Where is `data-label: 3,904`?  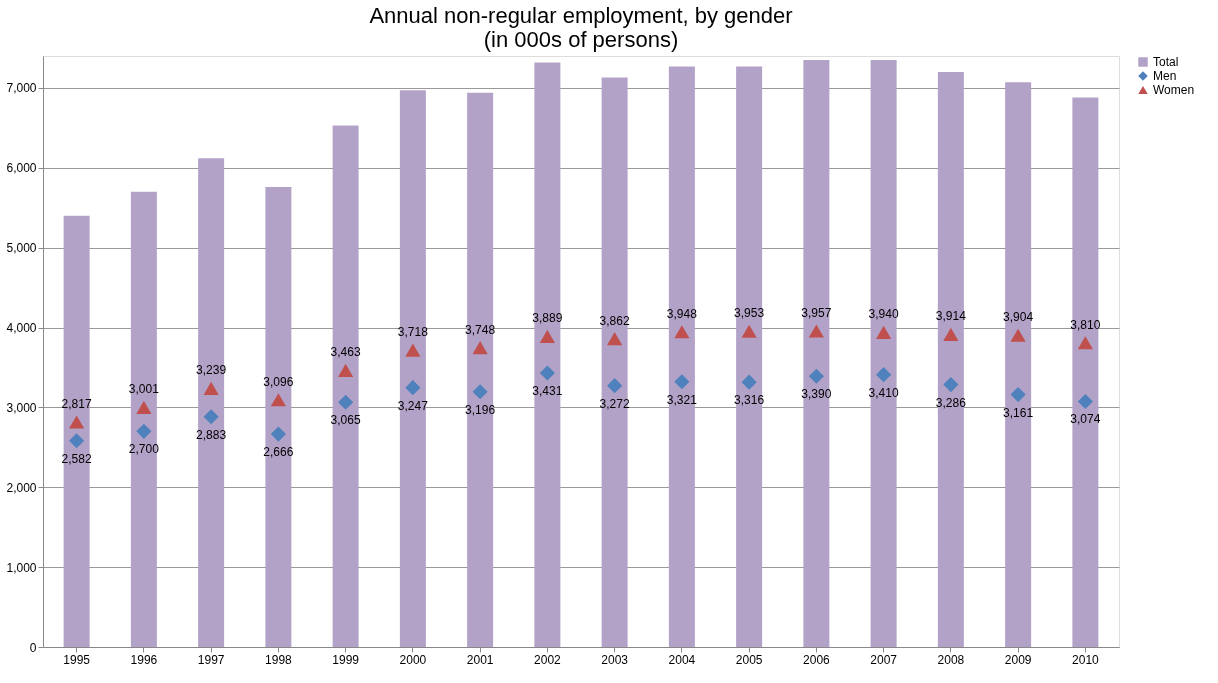 data-label: 3,904 is located at coordinates (1018, 317).